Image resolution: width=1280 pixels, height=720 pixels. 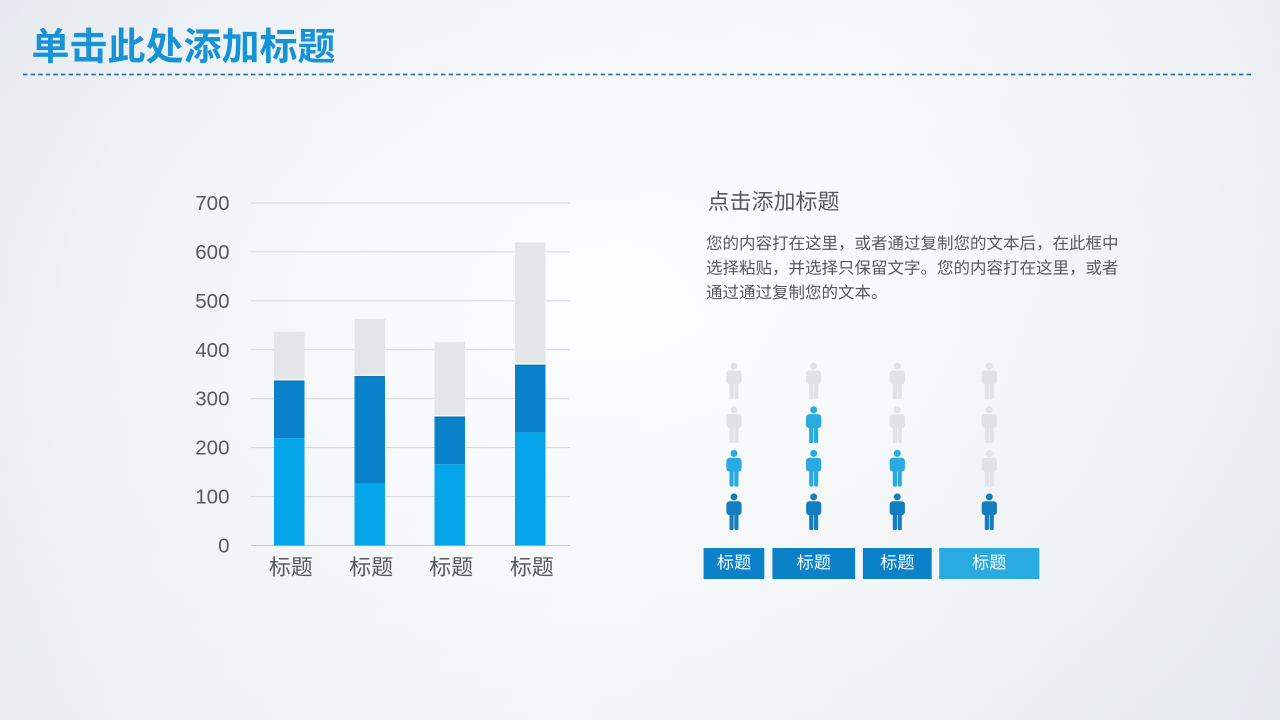 I want to click on svg-text: 600, so click(x=212, y=252).